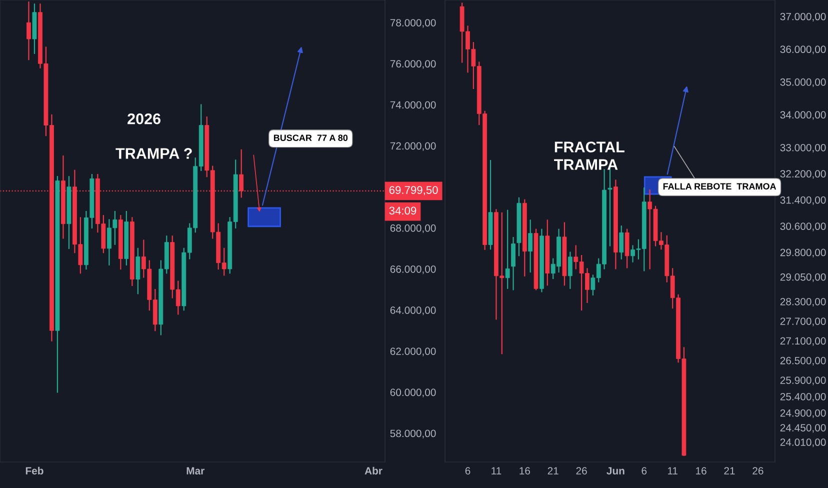 The width and height of the screenshot is (828, 488). What do you see at coordinates (311, 138) in the screenshot?
I see `annotation: BUSCAR 77 A 80` at bounding box center [311, 138].